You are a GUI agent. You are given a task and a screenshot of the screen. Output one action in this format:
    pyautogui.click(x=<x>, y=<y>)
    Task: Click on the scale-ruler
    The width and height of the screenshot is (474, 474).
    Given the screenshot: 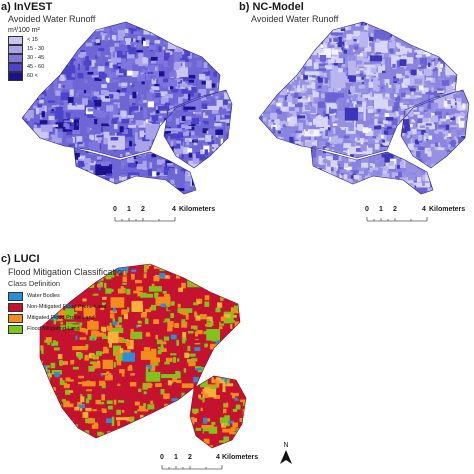 What is the action you would take?
    pyautogui.click(x=397, y=219)
    